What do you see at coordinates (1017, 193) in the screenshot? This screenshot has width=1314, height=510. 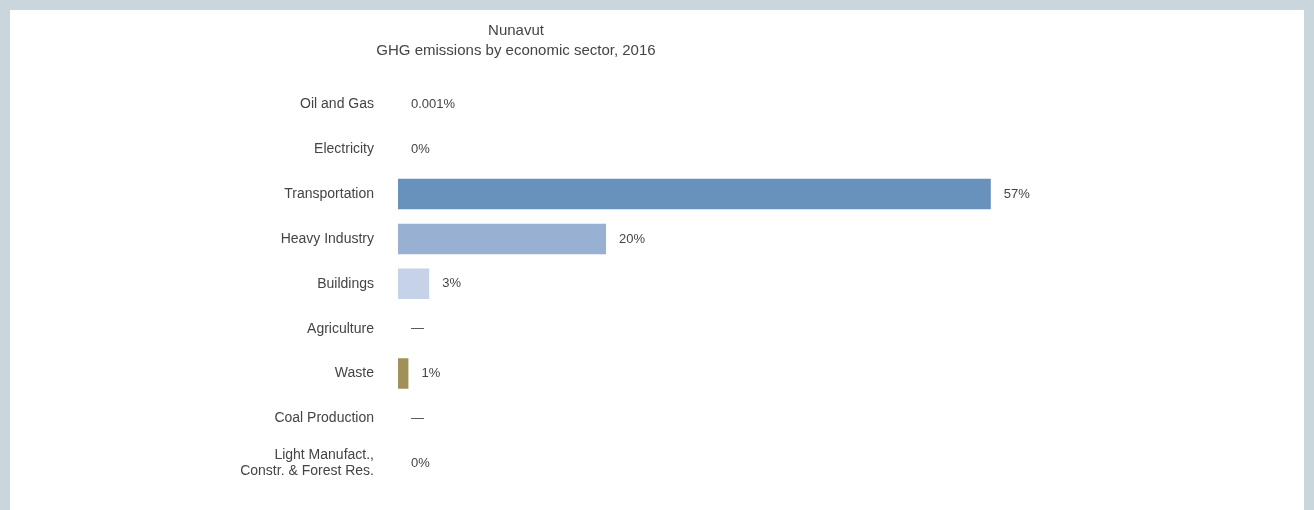 I see `data-label: 57%` at bounding box center [1017, 193].